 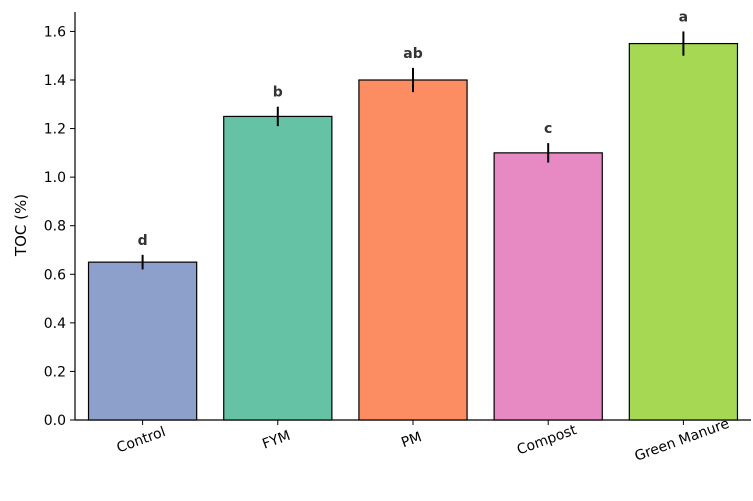 I want to click on y-axis-title: TOC (%), so click(x=21, y=225).